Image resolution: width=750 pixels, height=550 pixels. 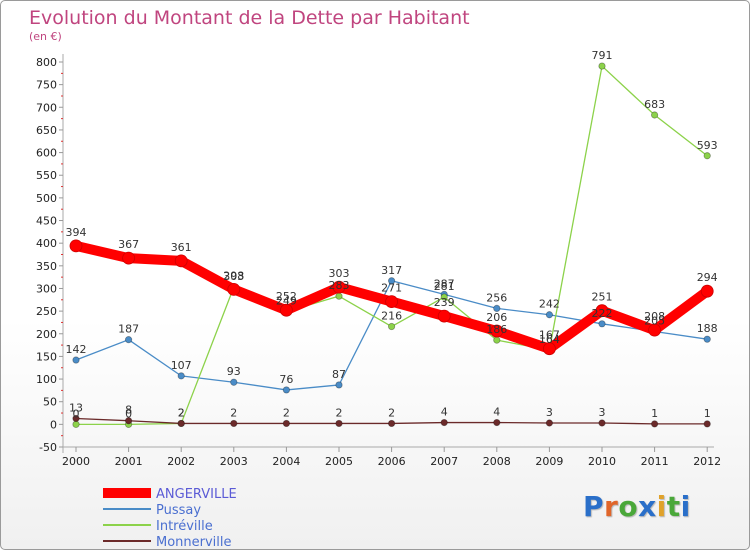 I want to click on data-label-angerville: 294, so click(x=707, y=277).